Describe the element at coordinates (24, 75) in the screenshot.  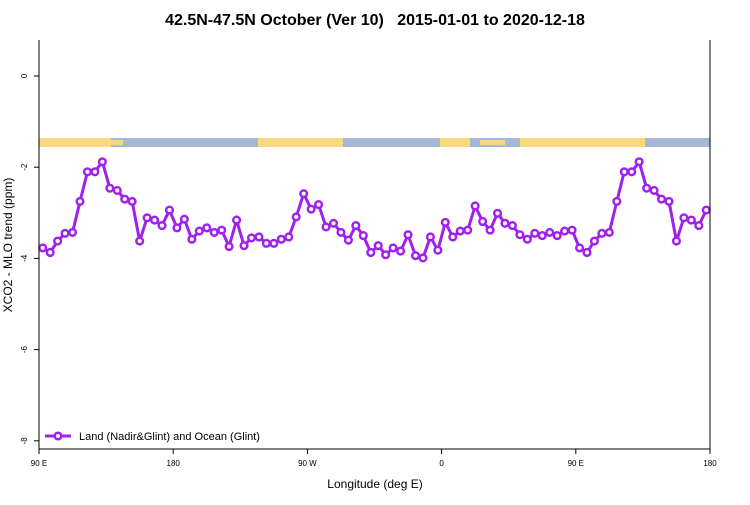
I see `y-tick-label: 0` at that location.